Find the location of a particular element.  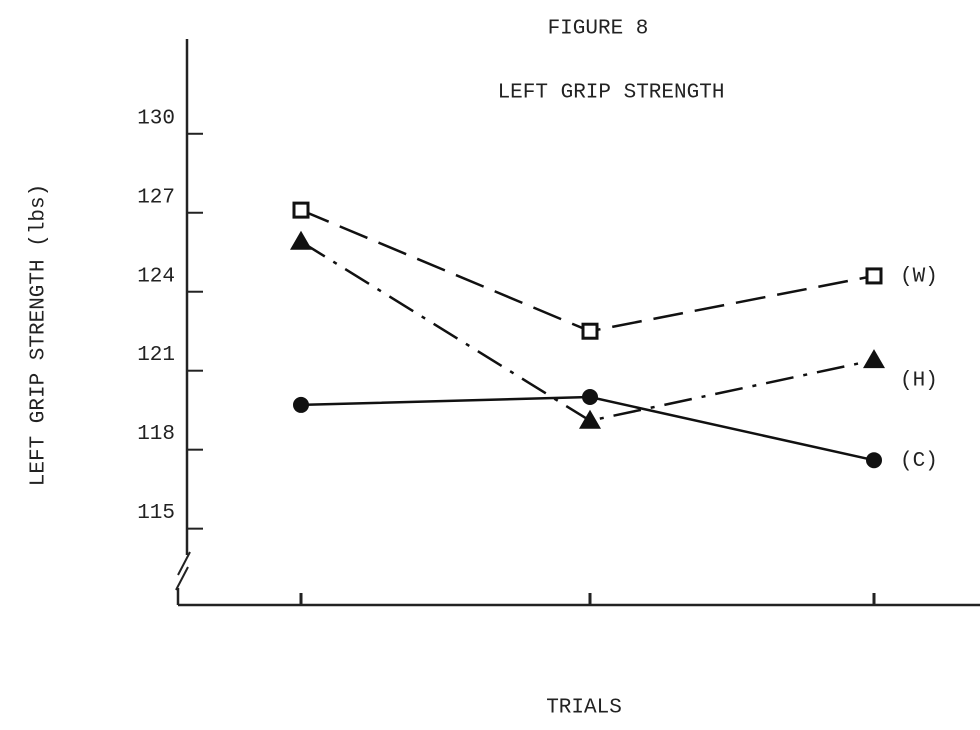

legend-label: (H) is located at coordinates (919, 381).